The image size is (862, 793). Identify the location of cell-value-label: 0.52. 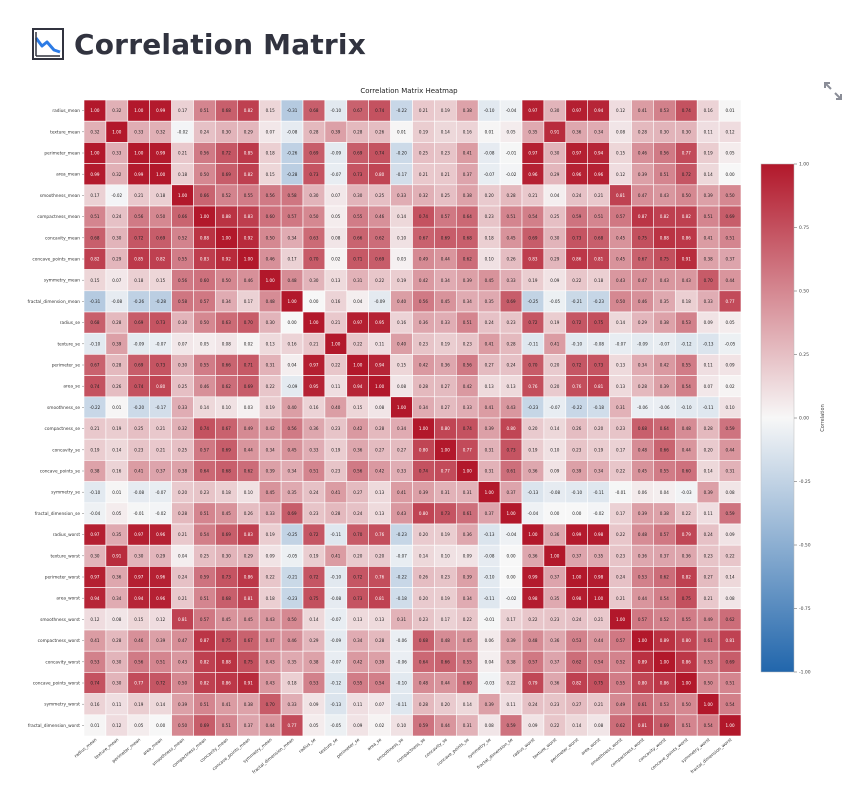
(227, 195).